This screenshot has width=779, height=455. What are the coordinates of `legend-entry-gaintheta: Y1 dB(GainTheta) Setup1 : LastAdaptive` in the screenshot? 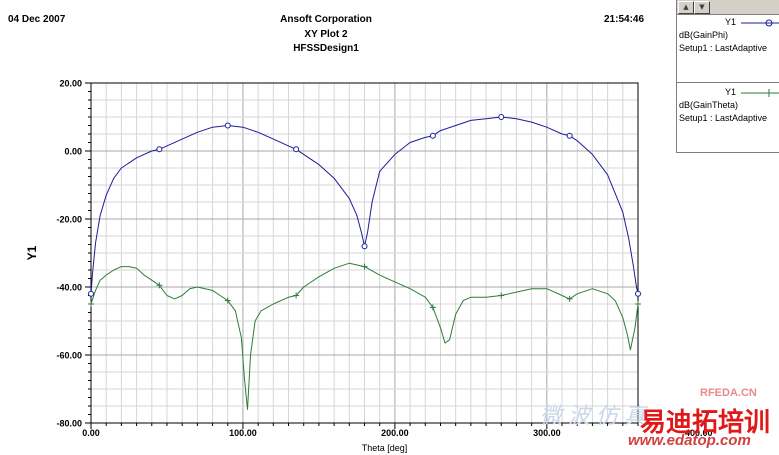 It's located at (728, 106).